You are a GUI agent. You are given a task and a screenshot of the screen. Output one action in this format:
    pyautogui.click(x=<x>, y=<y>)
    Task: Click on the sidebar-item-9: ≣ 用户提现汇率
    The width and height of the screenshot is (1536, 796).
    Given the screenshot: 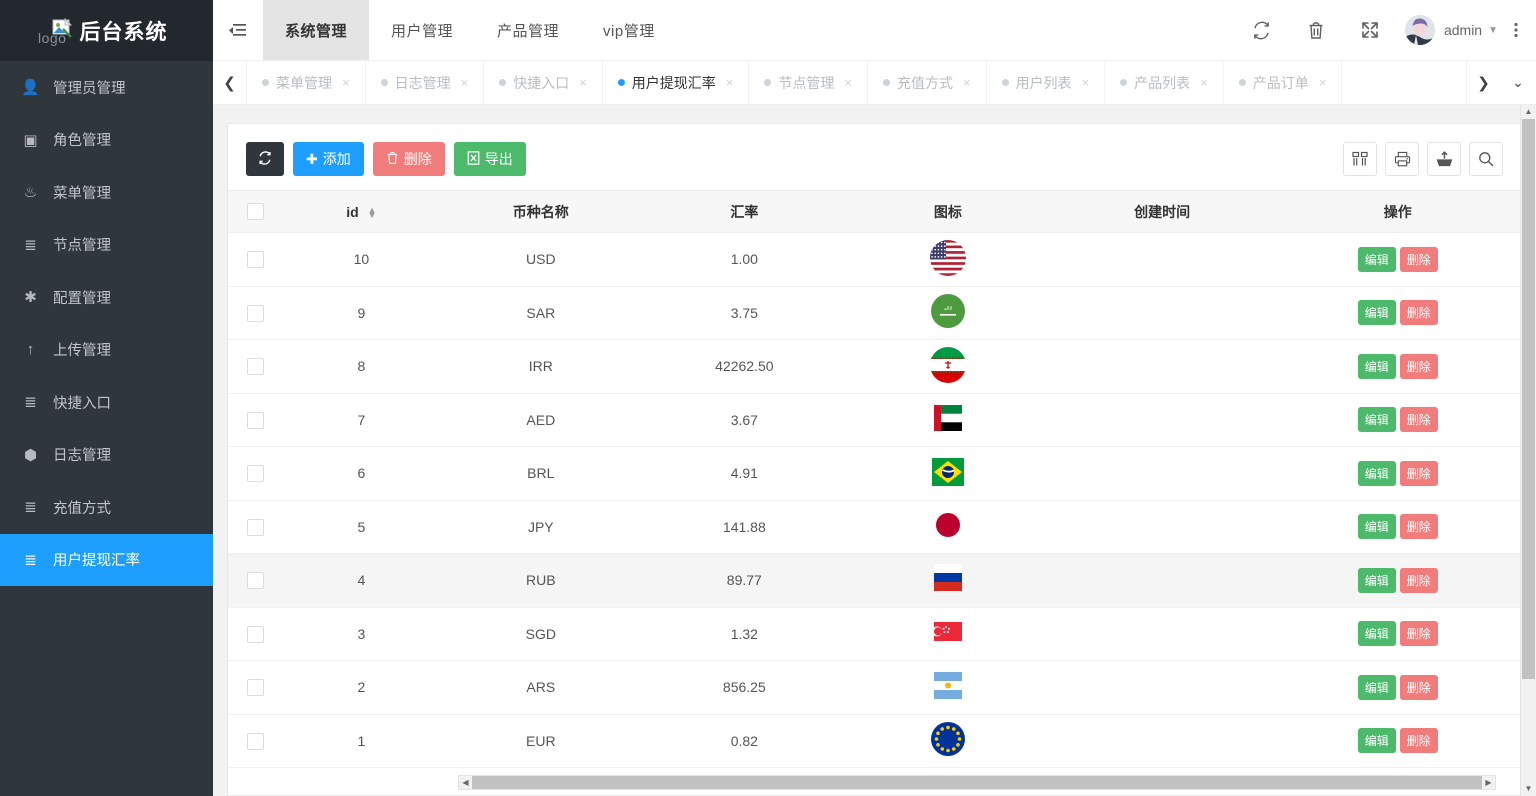 What is the action you would take?
    pyautogui.click(x=106, y=559)
    